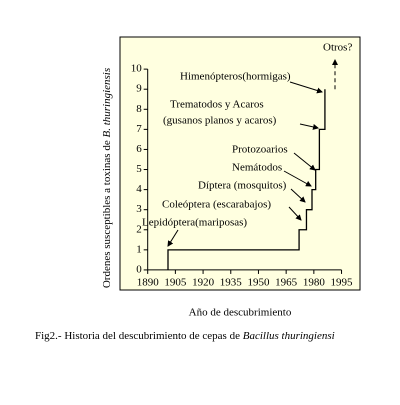 The height and width of the screenshot is (405, 400). What do you see at coordinates (260, 150) in the screenshot?
I see `annotation: Protozoarios` at bounding box center [260, 150].